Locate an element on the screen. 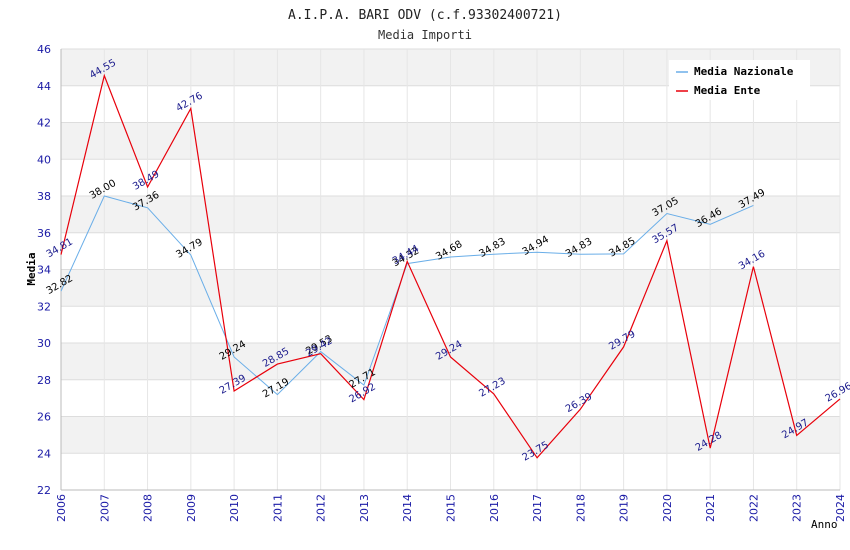  x-tick-label: 2017 is located at coordinates (537, 508).